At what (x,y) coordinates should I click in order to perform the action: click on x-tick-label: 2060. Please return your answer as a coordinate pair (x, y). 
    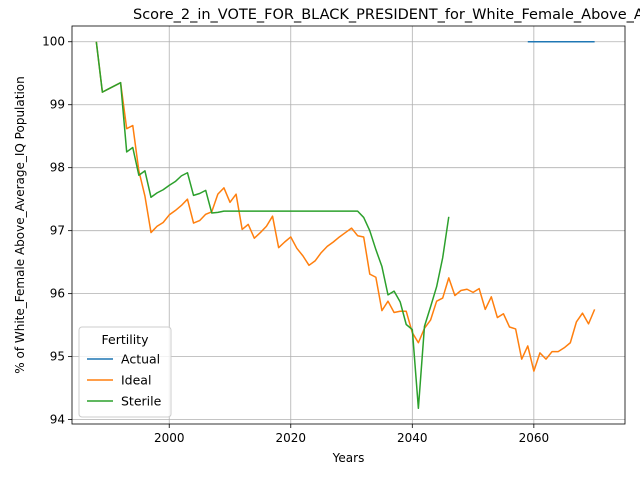
    Looking at the image, I should click on (534, 438).